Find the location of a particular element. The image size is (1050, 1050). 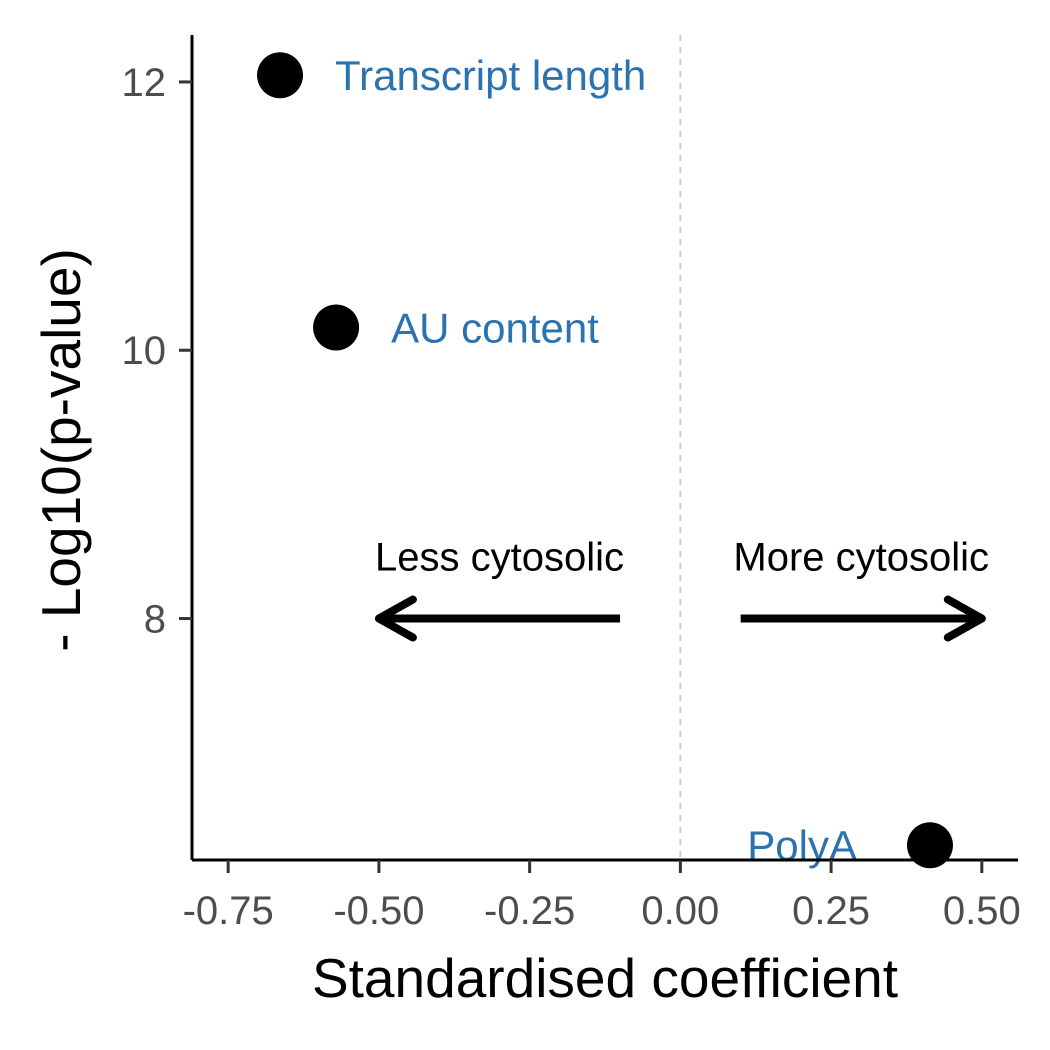

arrow-head-right is located at coordinates (964, 618).